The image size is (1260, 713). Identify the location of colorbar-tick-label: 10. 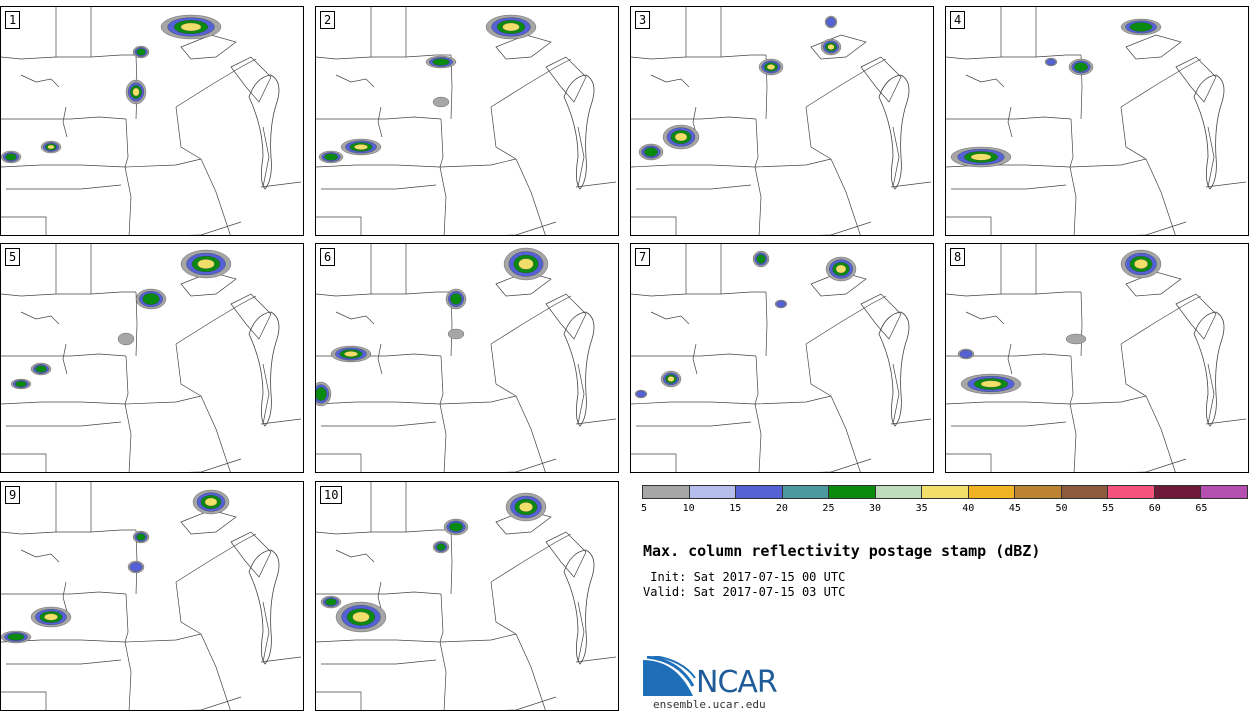
(688, 508).